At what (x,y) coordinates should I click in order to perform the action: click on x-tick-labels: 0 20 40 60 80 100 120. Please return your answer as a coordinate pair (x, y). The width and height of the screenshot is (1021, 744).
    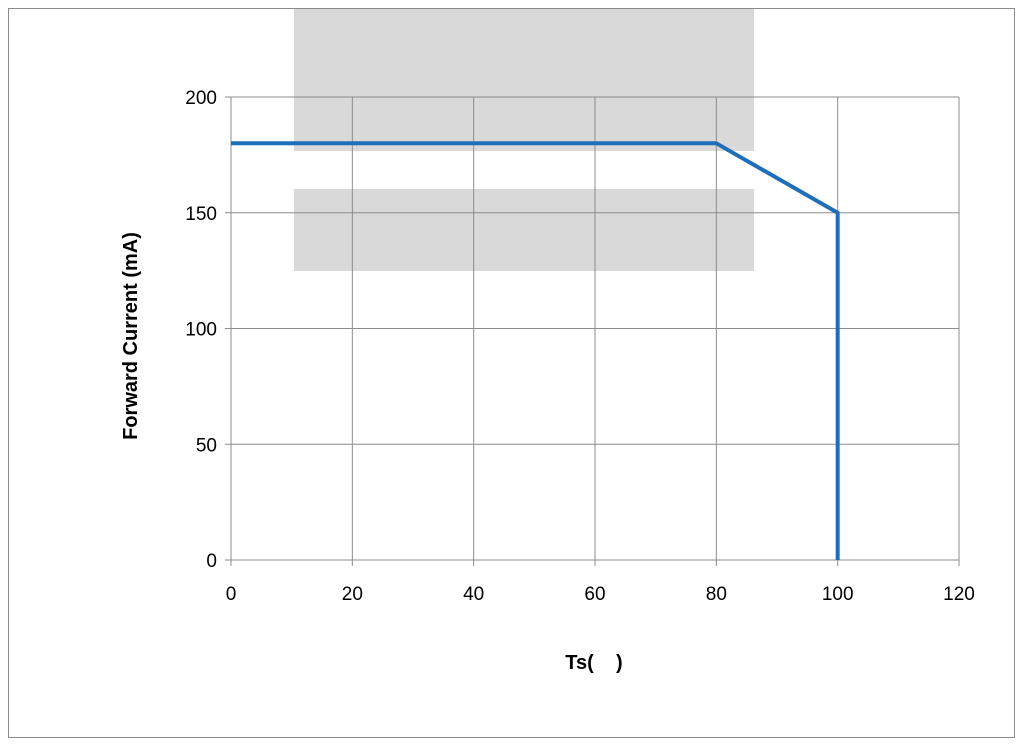
    Looking at the image, I should click on (600, 594).